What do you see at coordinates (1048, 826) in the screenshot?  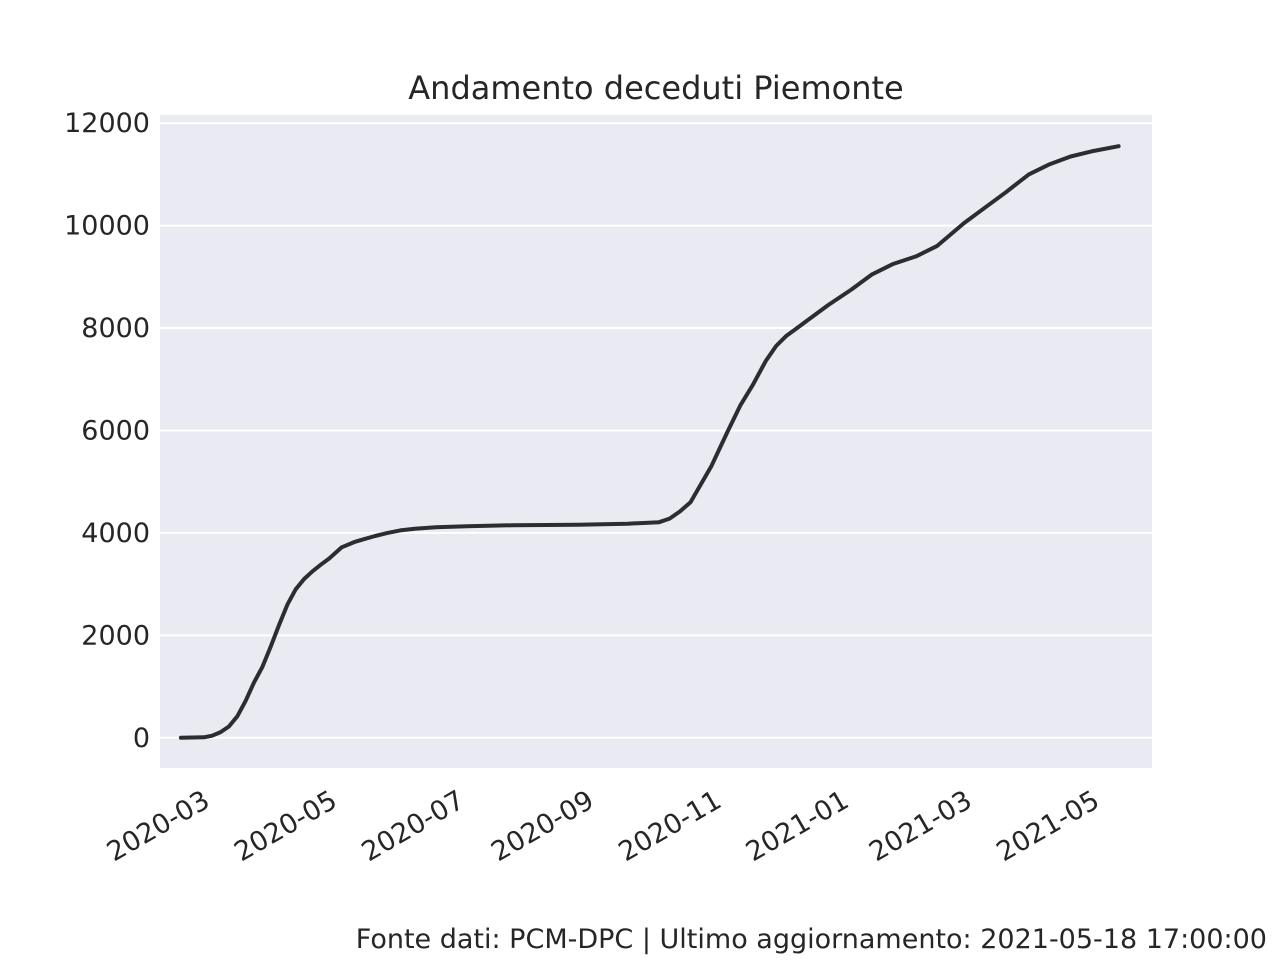 I see `x-tick-label: 2021-05` at bounding box center [1048, 826].